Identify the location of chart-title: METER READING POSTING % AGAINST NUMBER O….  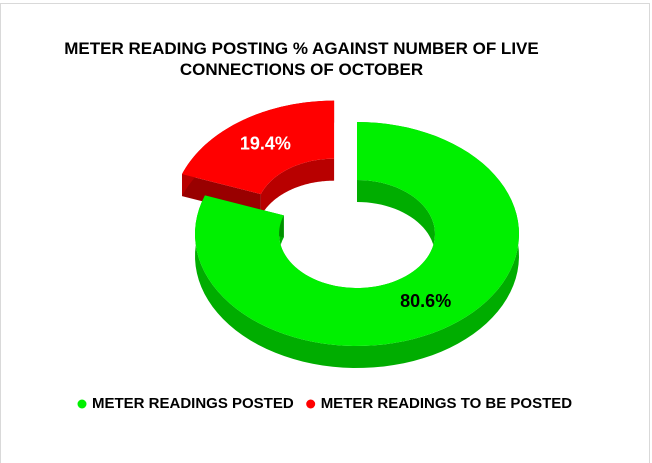
(301, 59).